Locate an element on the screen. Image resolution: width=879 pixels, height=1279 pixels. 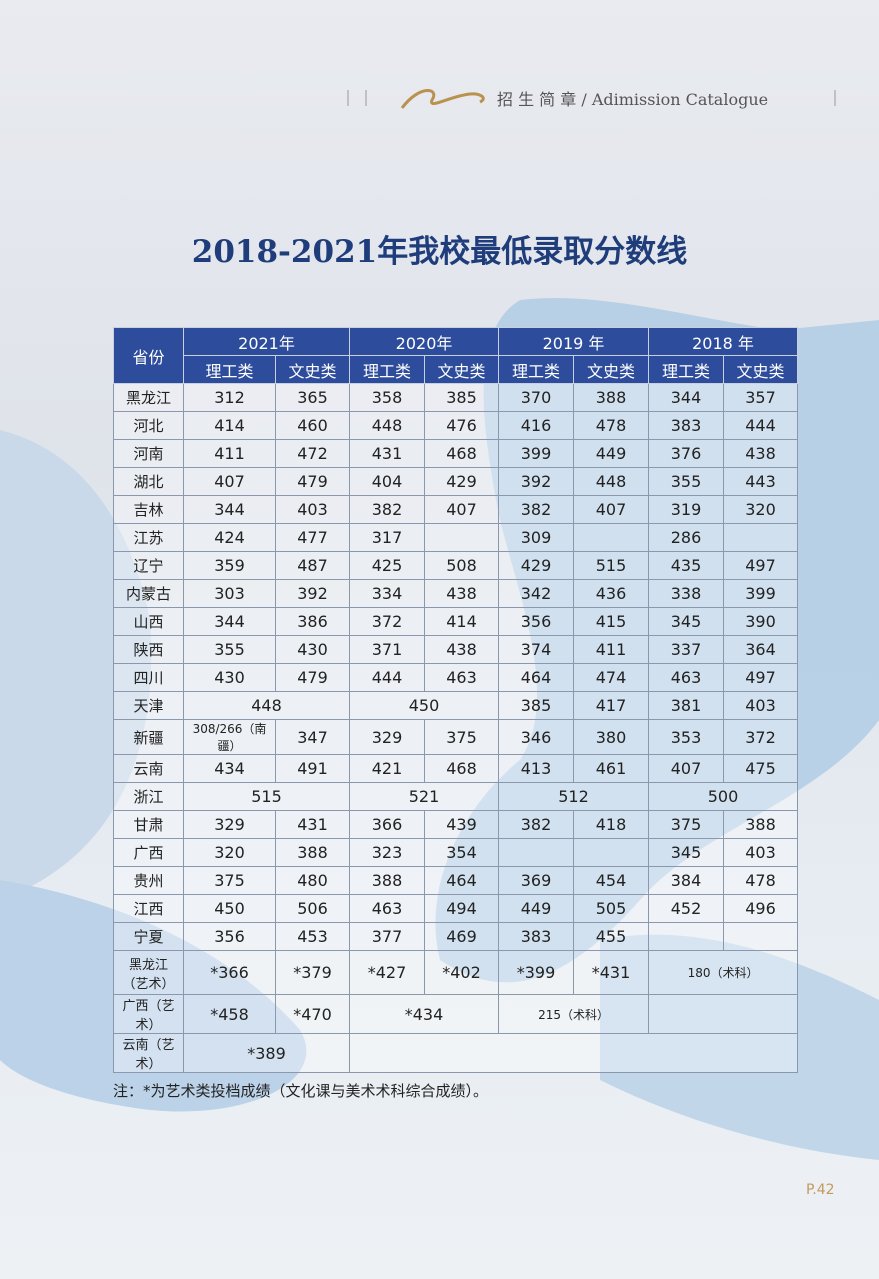
score-cell: 364 is located at coordinates (761, 649).